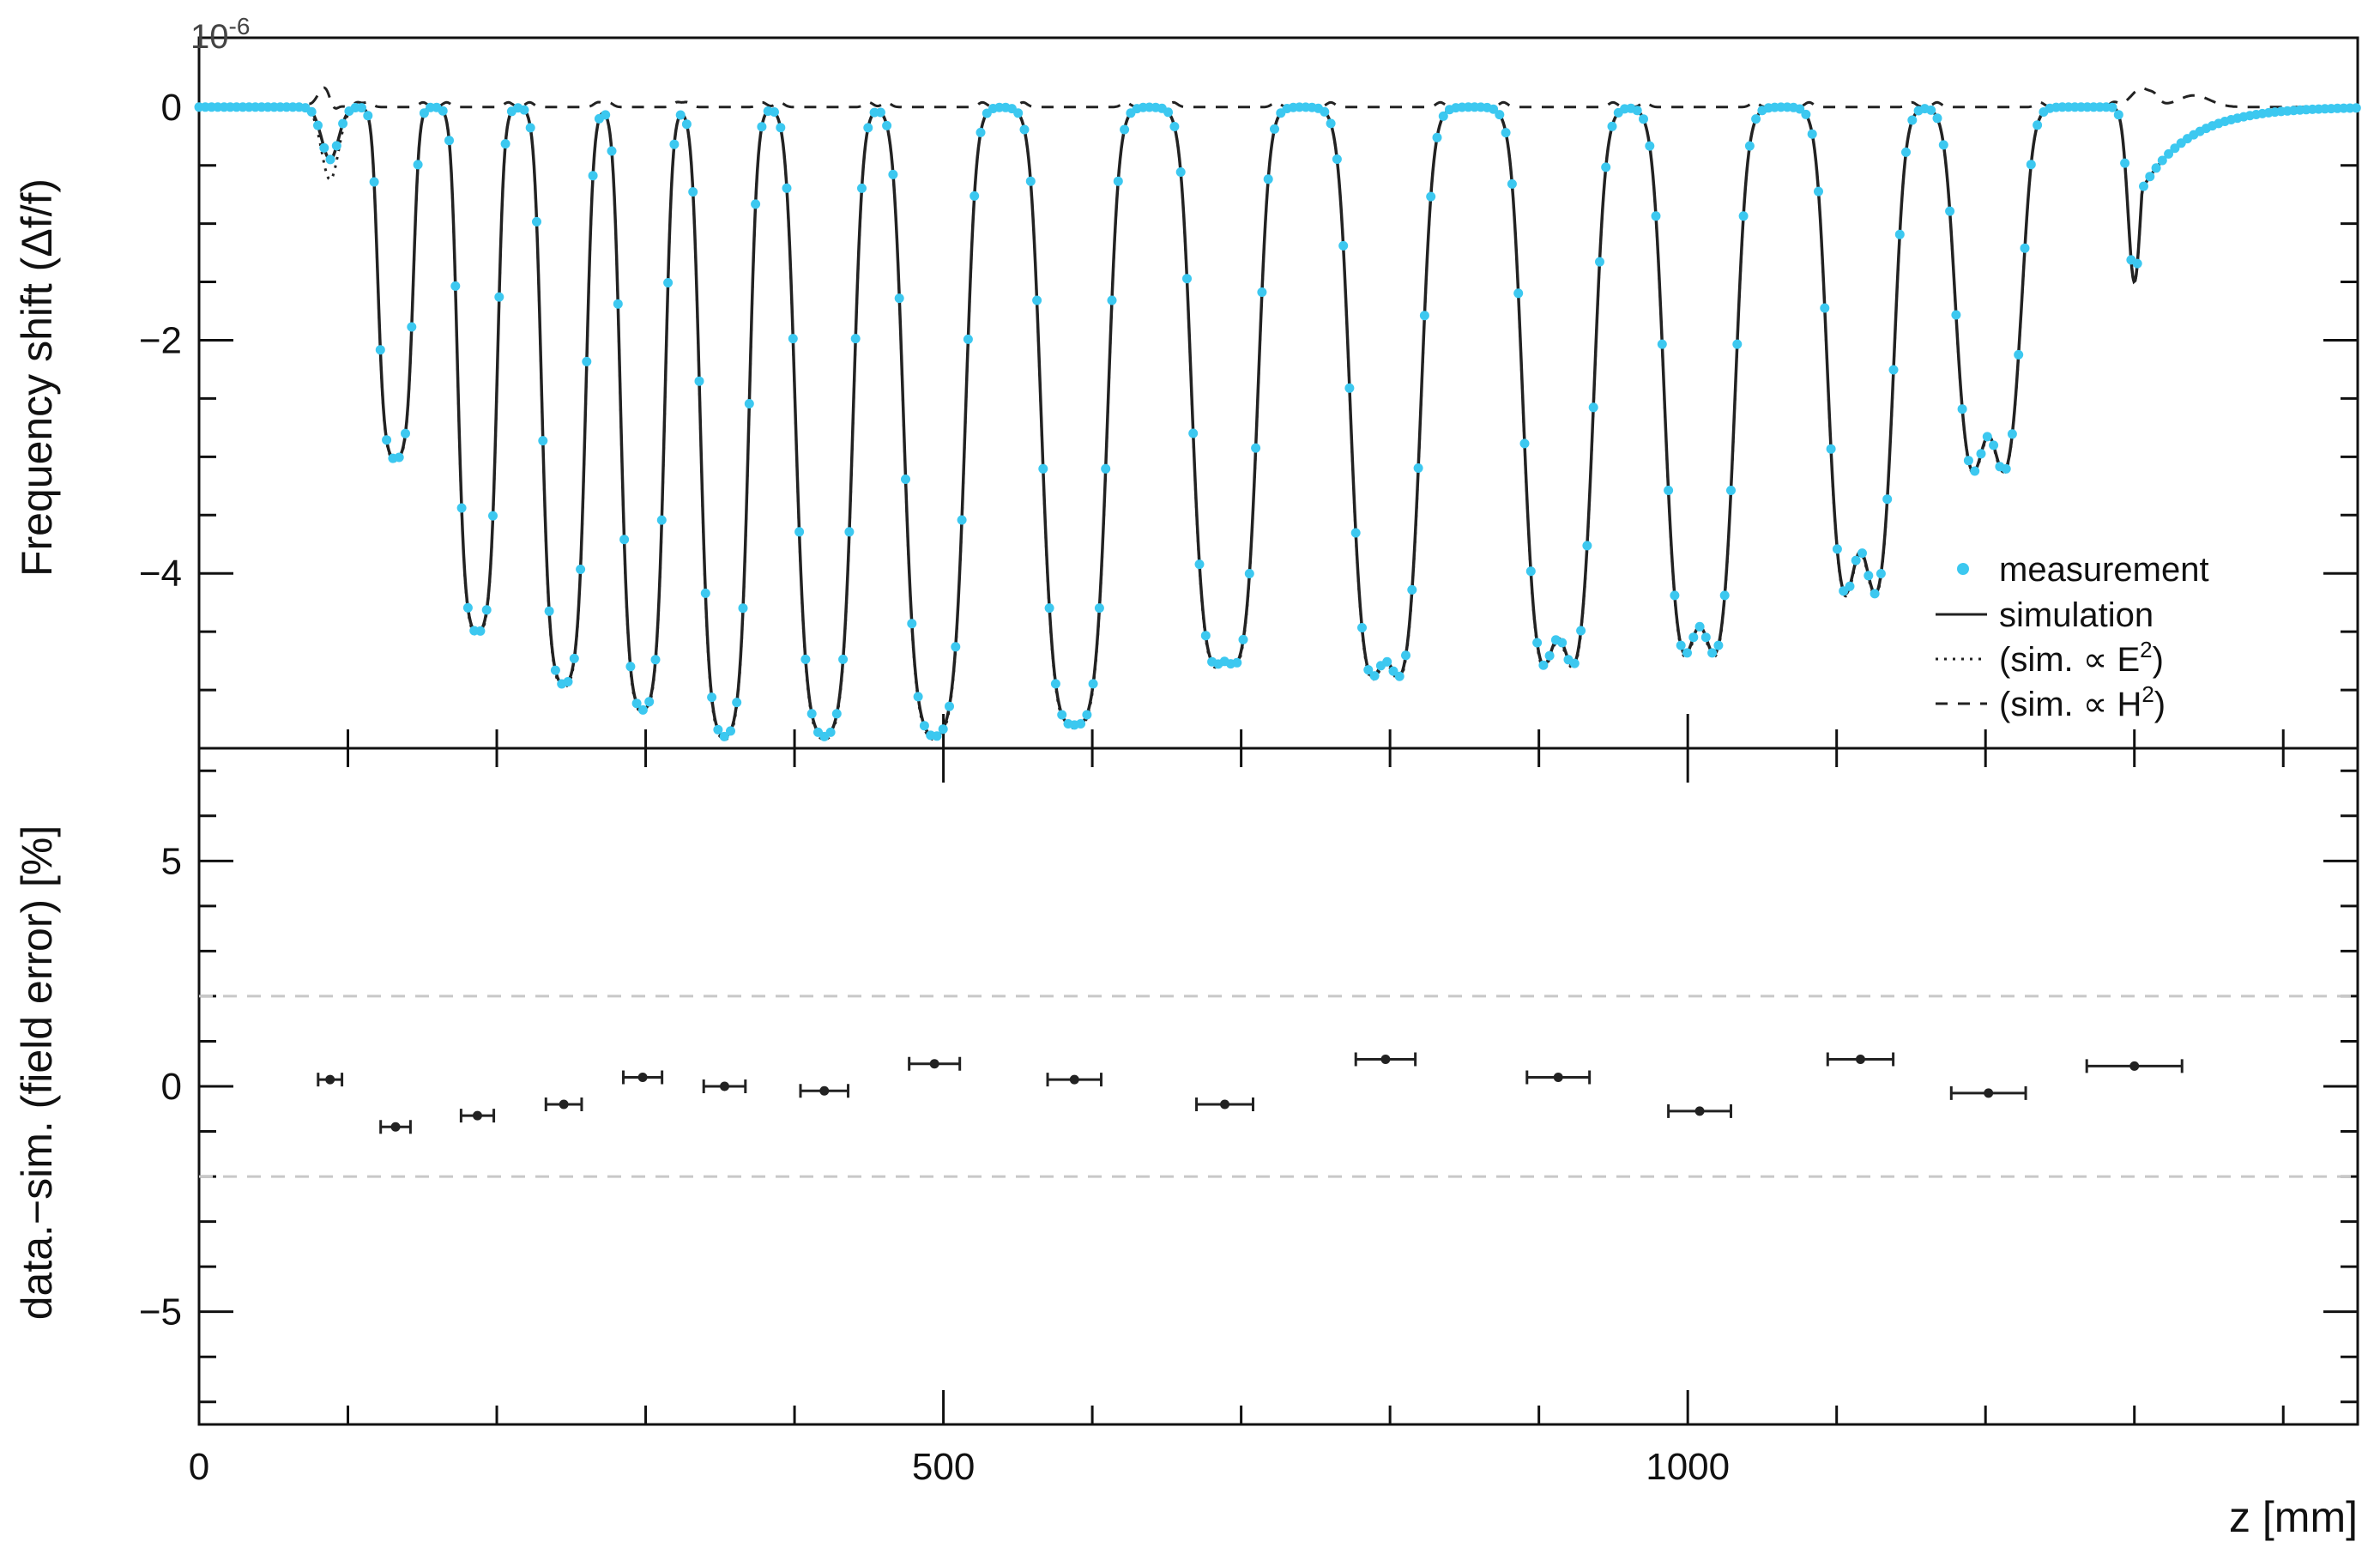 The height and width of the screenshot is (1554, 2380). What do you see at coordinates (2293, 1517) in the screenshot?
I see `x-axis-title: z [mm]` at bounding box center [2293, 1517].